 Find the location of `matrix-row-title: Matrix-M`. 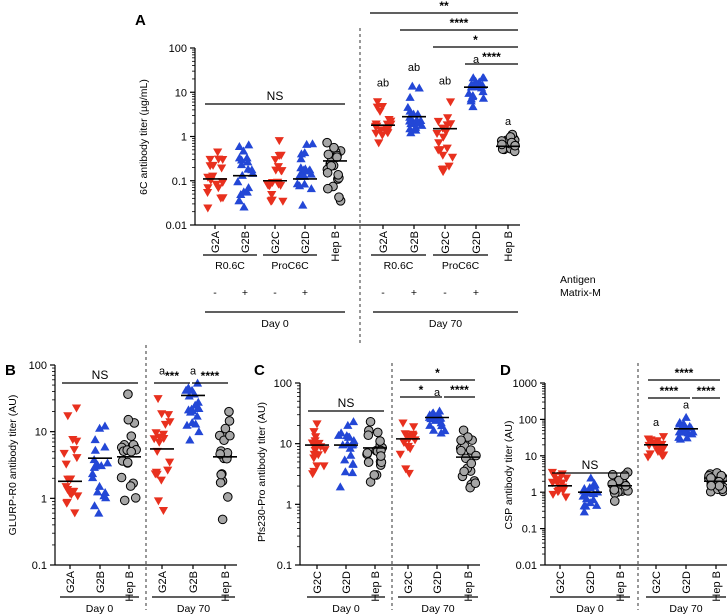

matrix-row-title: Matrix-M is located at coordinates (580, 293).